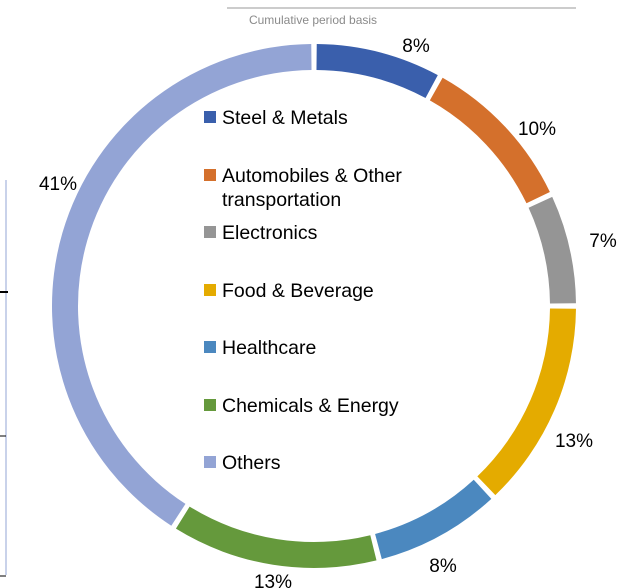 The image size is (621, 588). Describe the element at coordinates (537, 129) in the screenshot. I see `data-label-automobiles-and-other-transportation: 10%` at that location.